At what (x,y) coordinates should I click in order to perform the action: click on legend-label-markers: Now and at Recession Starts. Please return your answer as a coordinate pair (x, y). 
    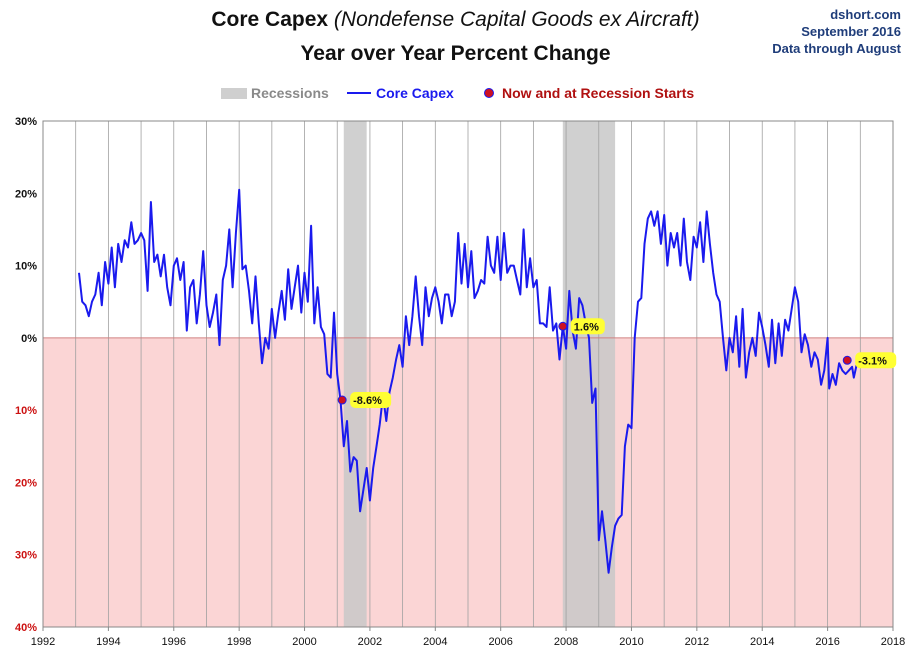
    Looking at the image, I should click on (598, 93).